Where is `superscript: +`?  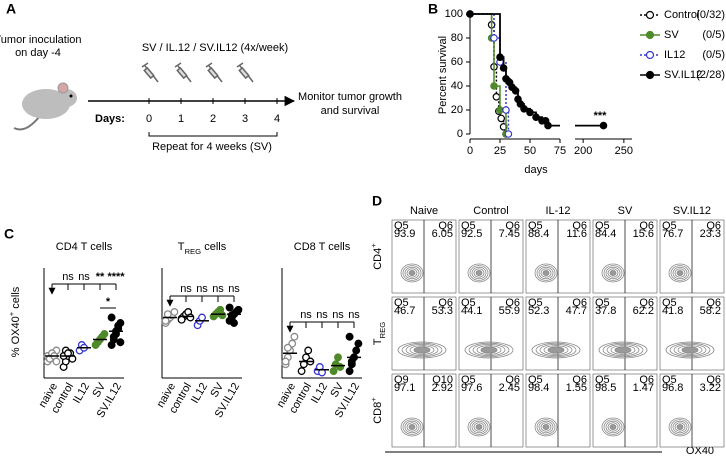
superscript: + is located at coordinates (11, 313).